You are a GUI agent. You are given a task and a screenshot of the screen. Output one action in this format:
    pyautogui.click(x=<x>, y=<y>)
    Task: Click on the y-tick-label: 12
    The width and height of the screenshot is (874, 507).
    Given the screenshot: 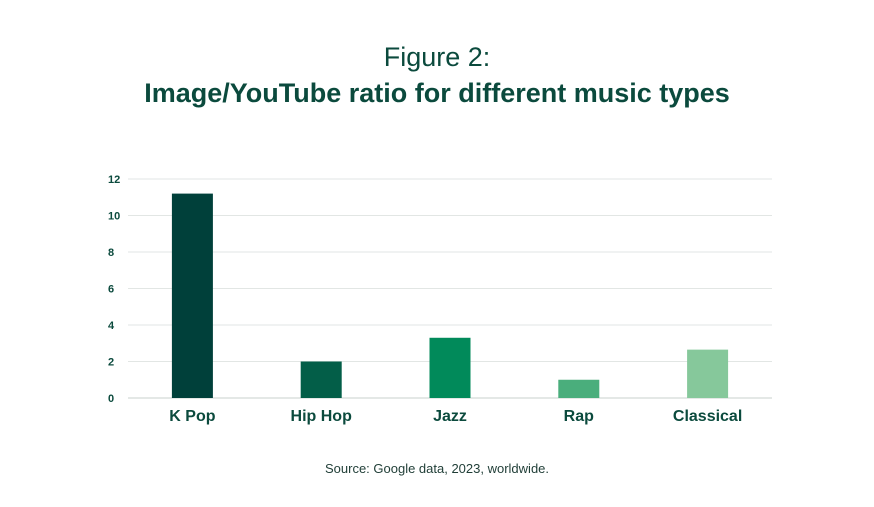 What is the action you would take?
    pyautogui.click(x=114, y=180)
    